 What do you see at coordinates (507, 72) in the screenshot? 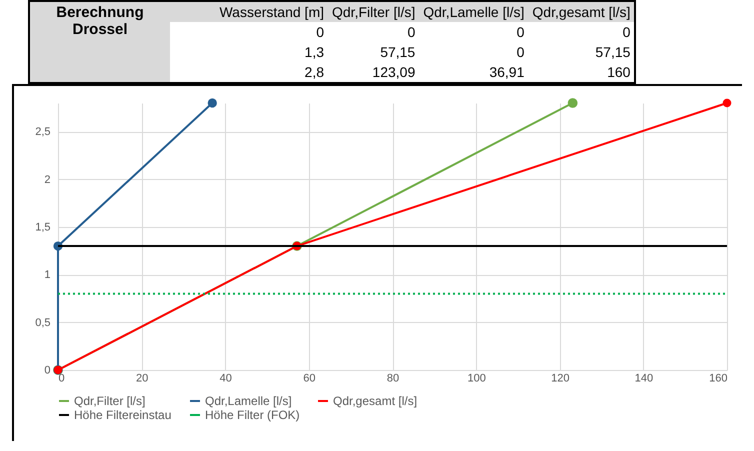
I see `text: 36,91` at bounding box center [507, 72].